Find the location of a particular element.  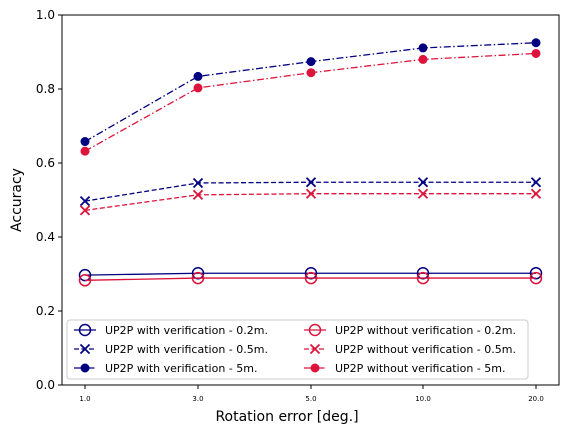

x-tick-label: 5.0 is located at coordinates (310, 399).